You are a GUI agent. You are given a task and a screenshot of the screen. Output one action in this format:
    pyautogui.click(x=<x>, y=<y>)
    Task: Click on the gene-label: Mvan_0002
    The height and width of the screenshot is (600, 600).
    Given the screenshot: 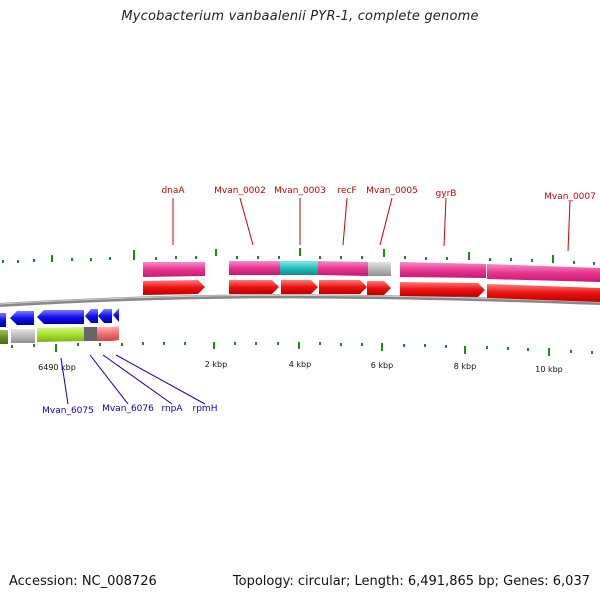 What is the action you would take?
    pyautogui.click(x=240, y=191)
    